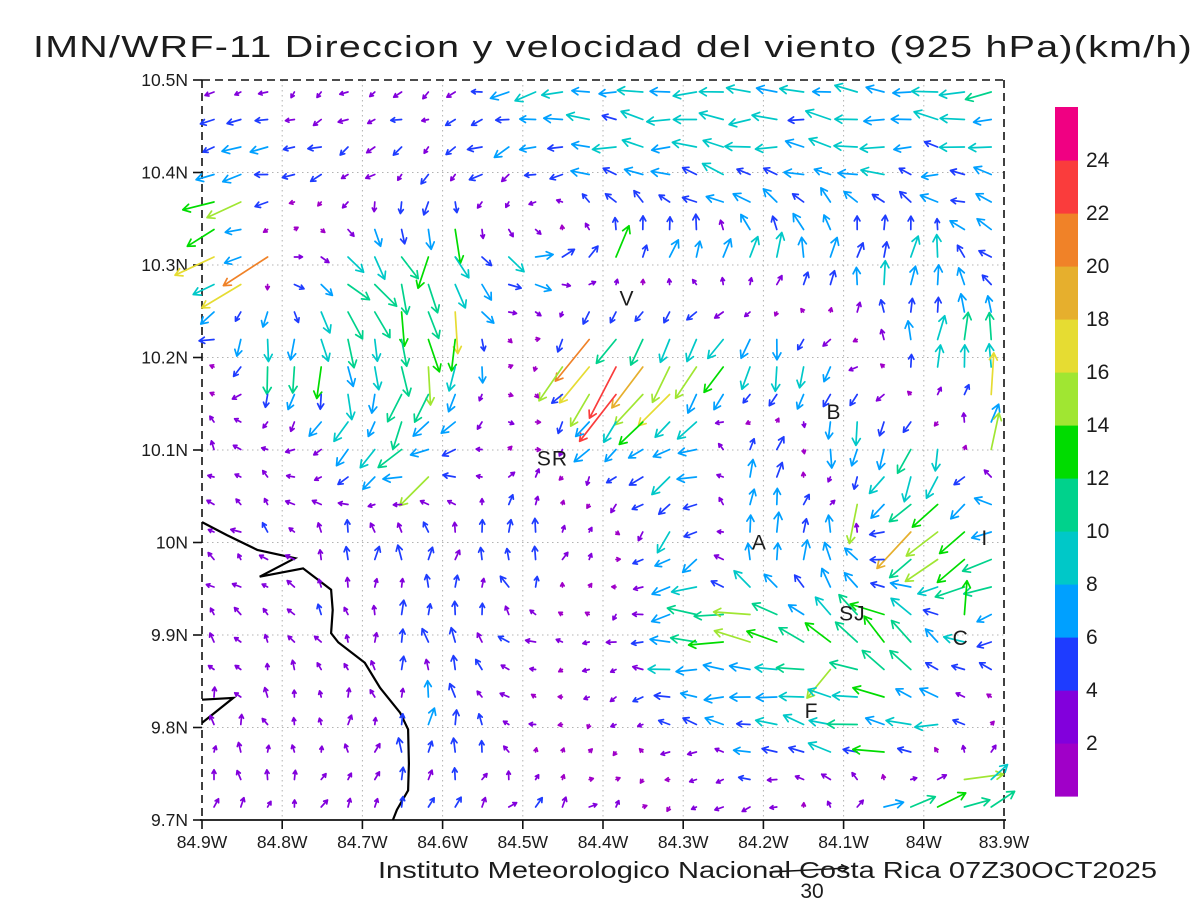 This screenshot has height=900, width=1200. What do you see at coordinates (1097, 213) in the screenshot?
I see `colorbar-tick-label: 22` at bounding box center [1097, 213].